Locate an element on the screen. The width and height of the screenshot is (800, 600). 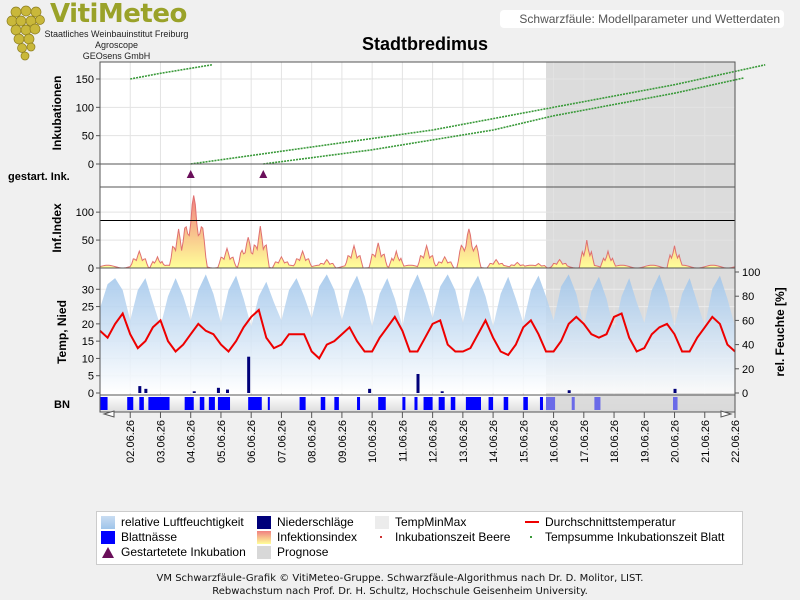
x-tick-label: 18.06.26 is located at coordinates (615, 441).